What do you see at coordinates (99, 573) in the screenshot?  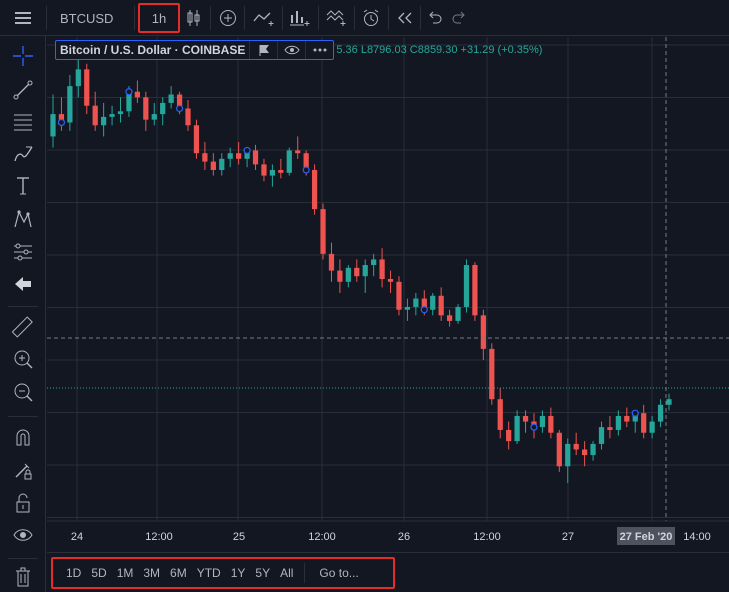 I see `range-button-5d: 5D` at bounding box center [99, 573].